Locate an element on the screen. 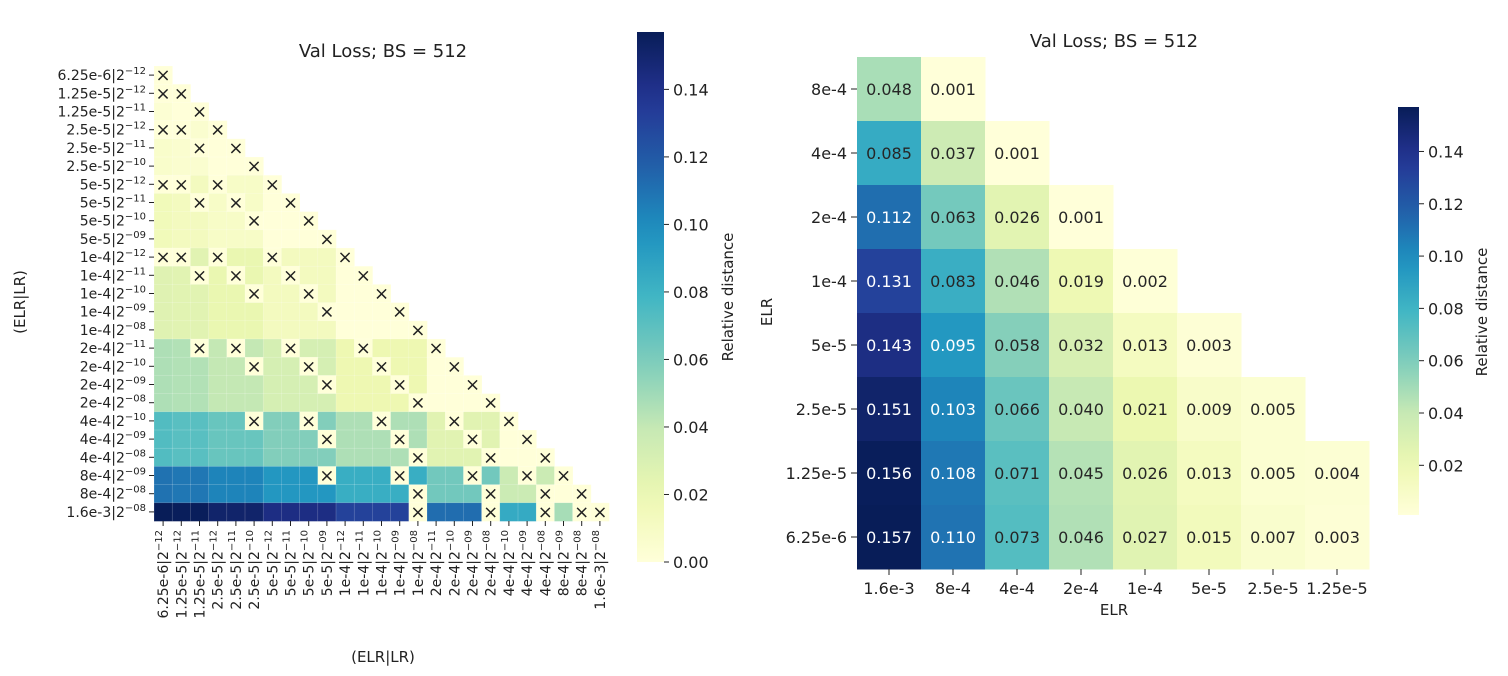 The image size is (1508, 676). x-tick-exp: −08 is located at coordinates (596, 540).